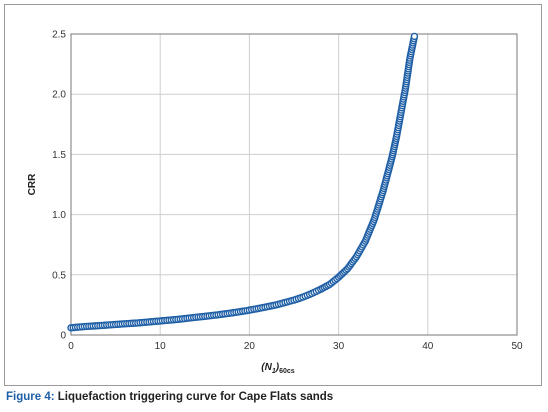 This screenshot has width=548, height=412. I want to click on x-axis-label-sub2: 60cs, so click(287, 371).